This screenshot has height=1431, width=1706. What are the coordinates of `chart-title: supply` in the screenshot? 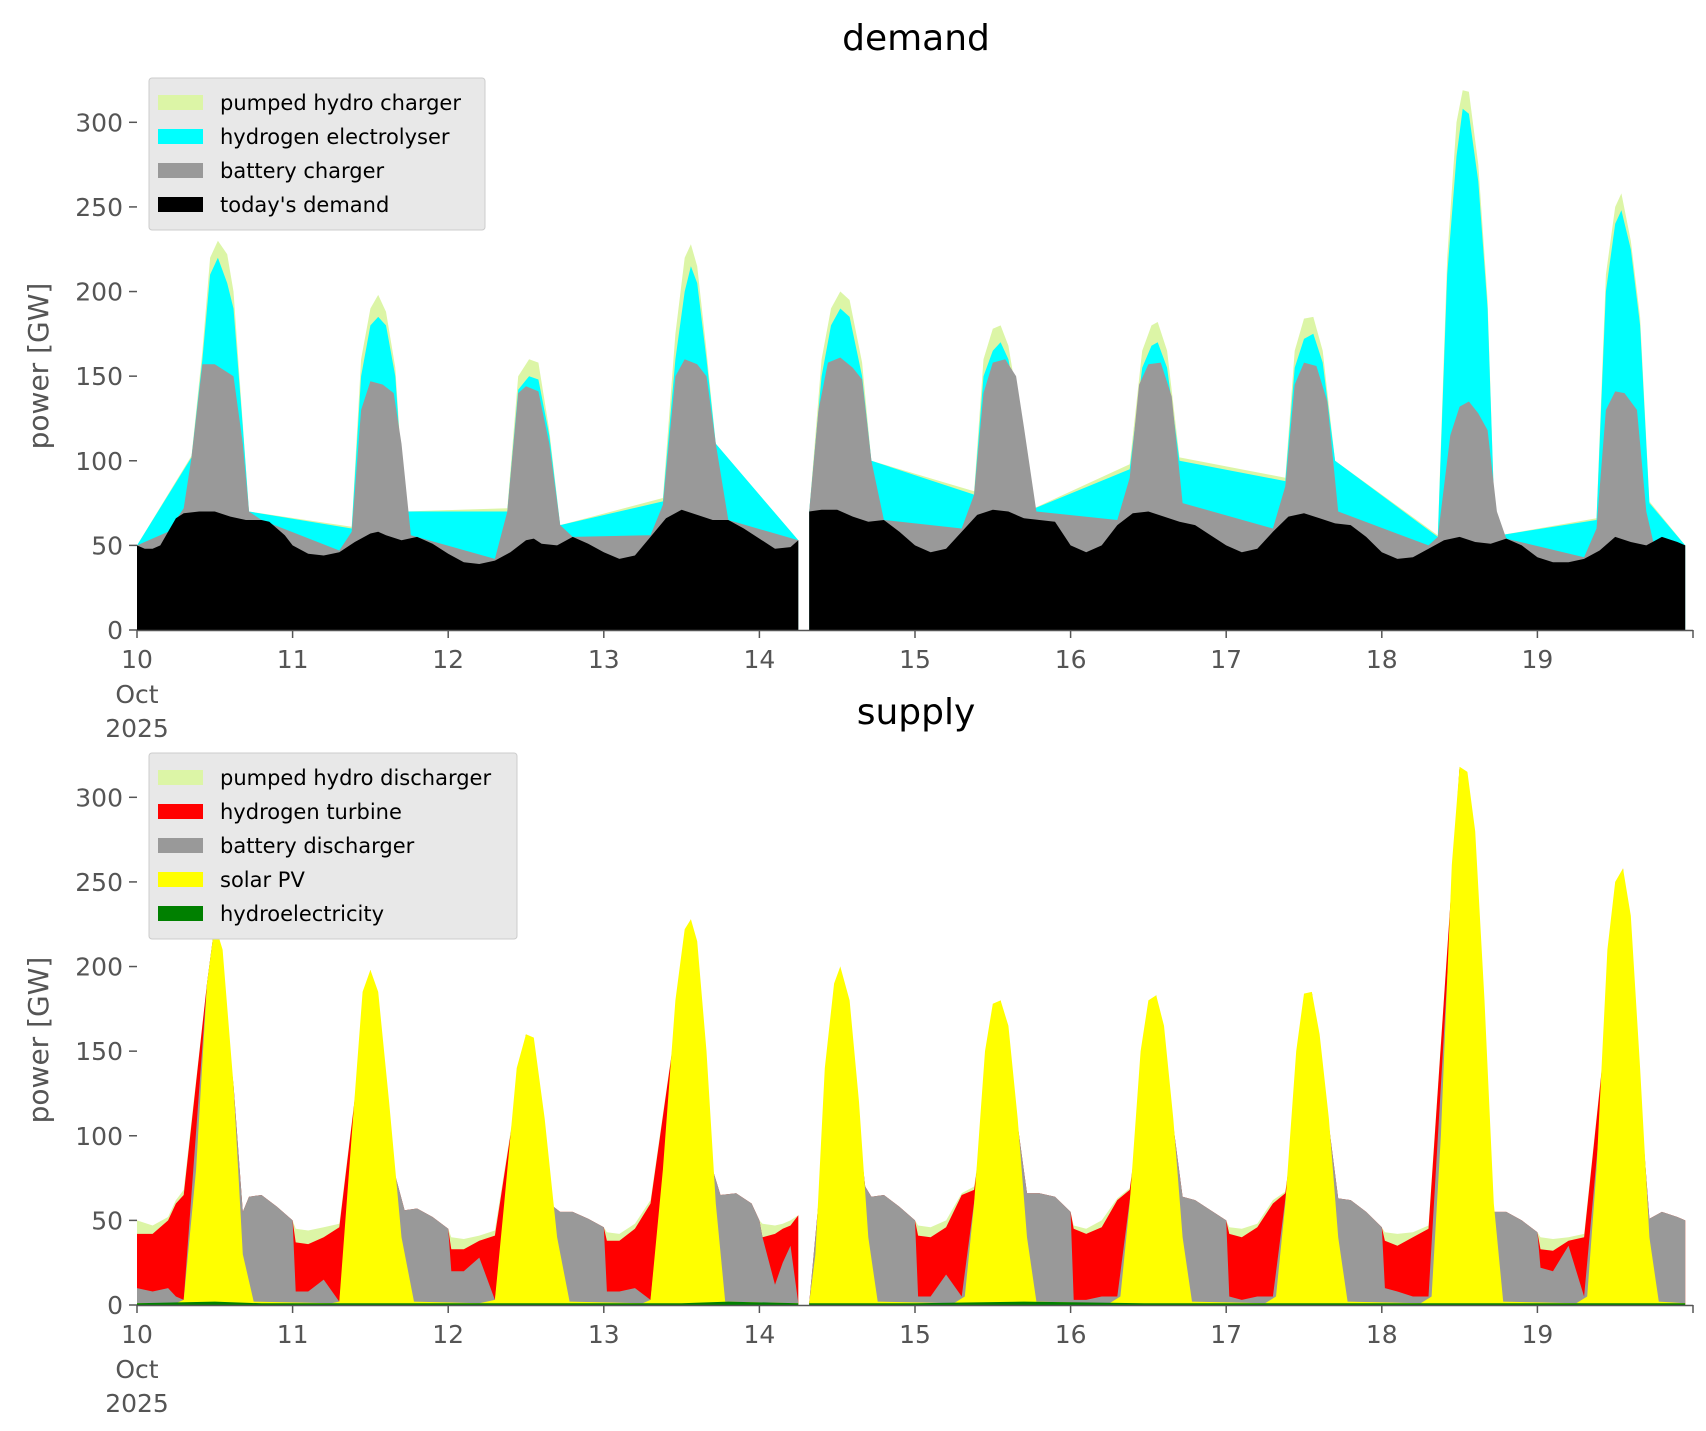 It's located at (916, 712).